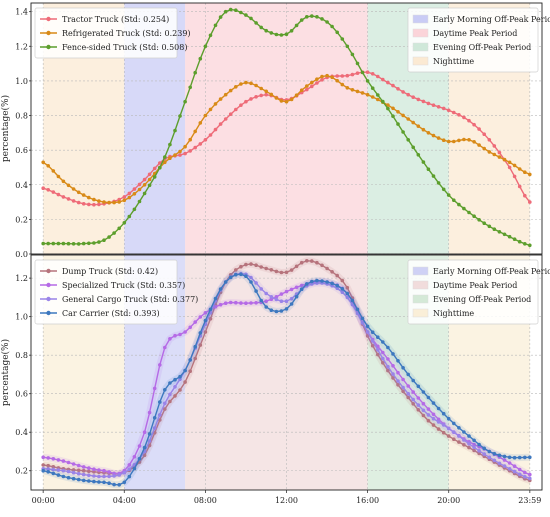 This screenshot has height=517, width=550. I want to click on legend-period-label: Daytime Peak Period, so click(475, 285).